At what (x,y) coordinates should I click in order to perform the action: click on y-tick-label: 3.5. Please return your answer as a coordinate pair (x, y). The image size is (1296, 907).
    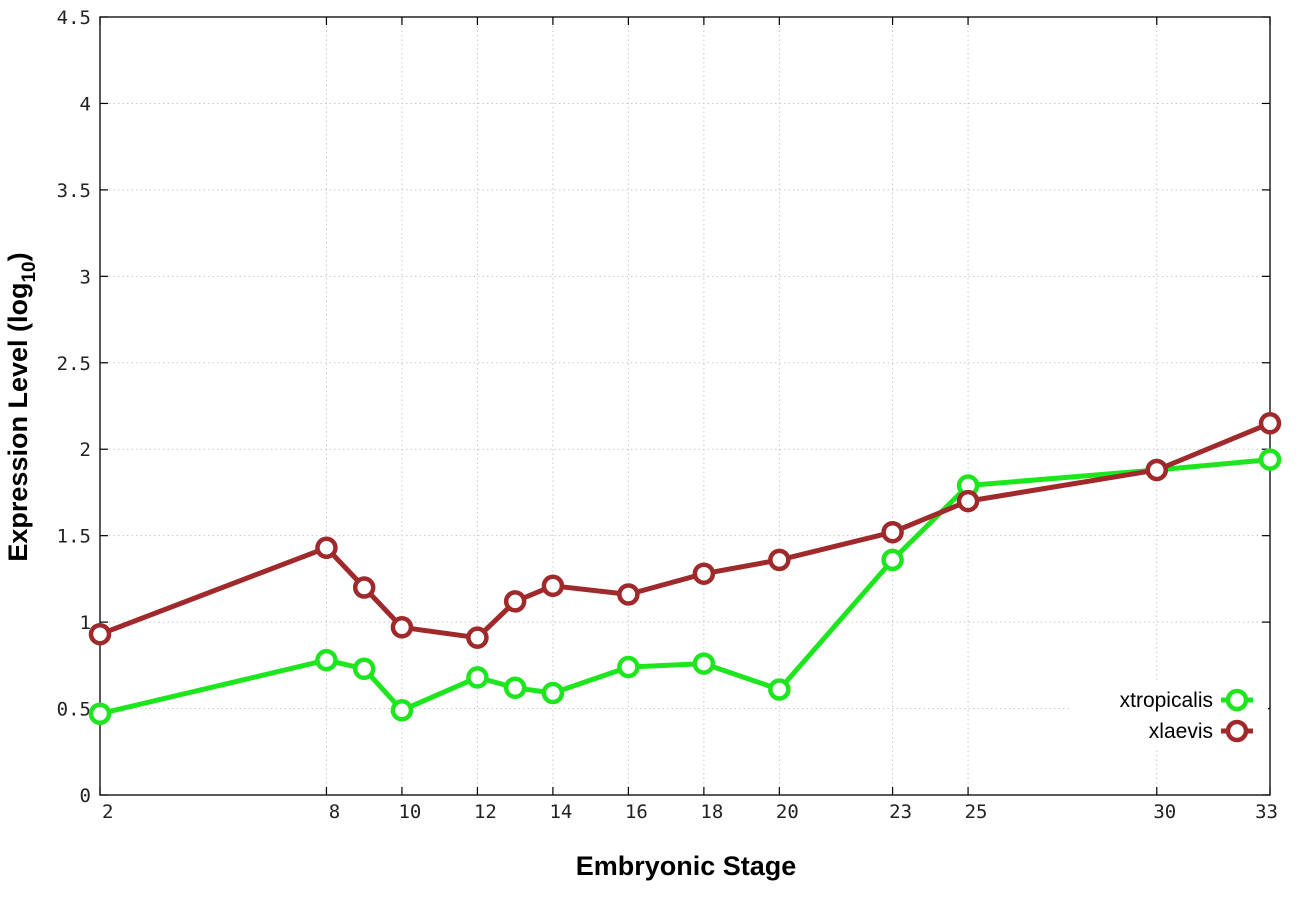
    Looking at the image, I should click on (74, 191).